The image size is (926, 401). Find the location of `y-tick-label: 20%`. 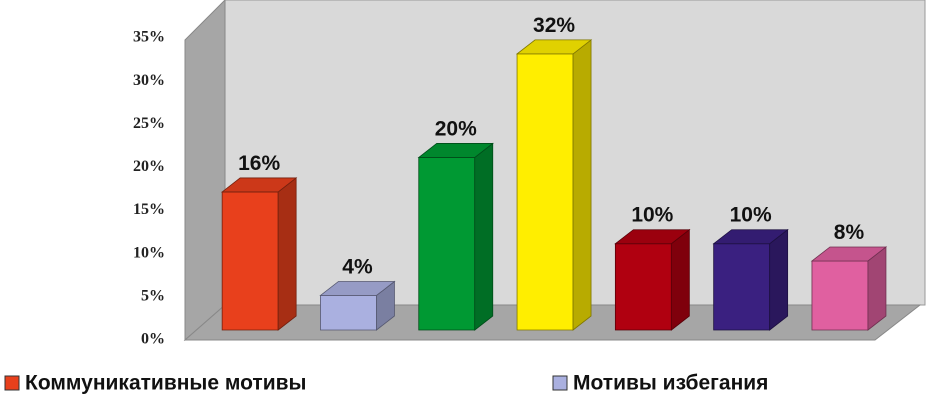

y-tick-label: 20% is located at coordinates (149, 166).